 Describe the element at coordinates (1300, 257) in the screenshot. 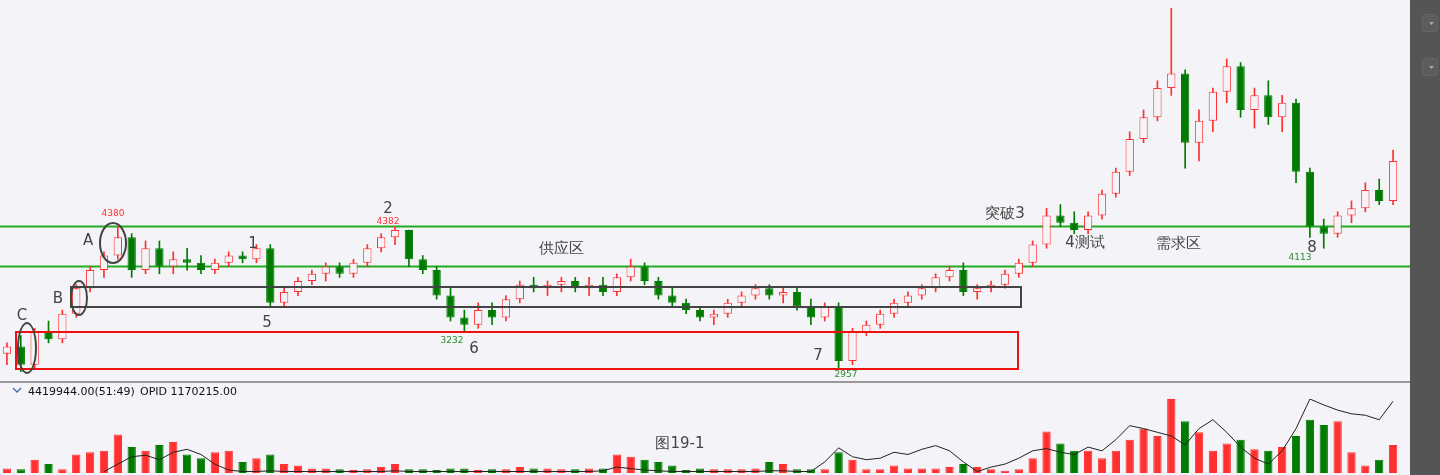

I see `annotation: 4113` at that location.